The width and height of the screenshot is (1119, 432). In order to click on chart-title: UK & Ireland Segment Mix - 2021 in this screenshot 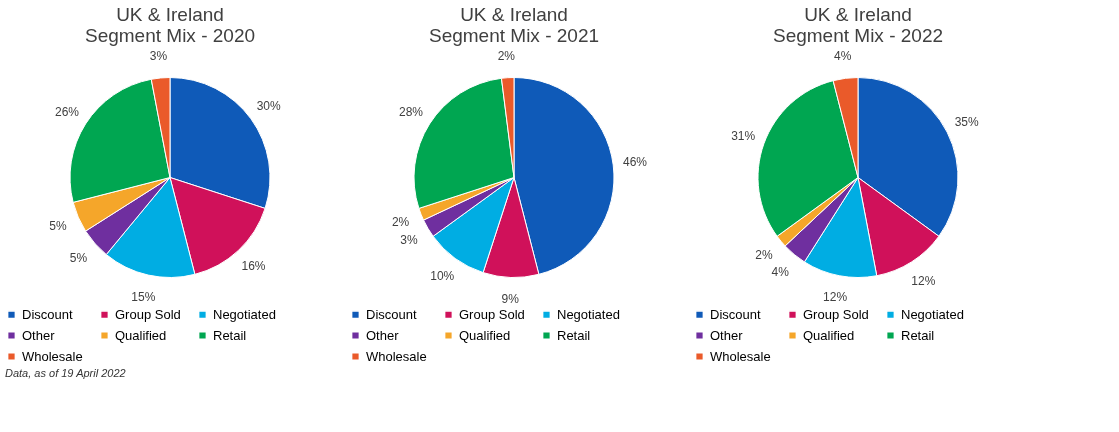, I will do `click(514, 24)`.